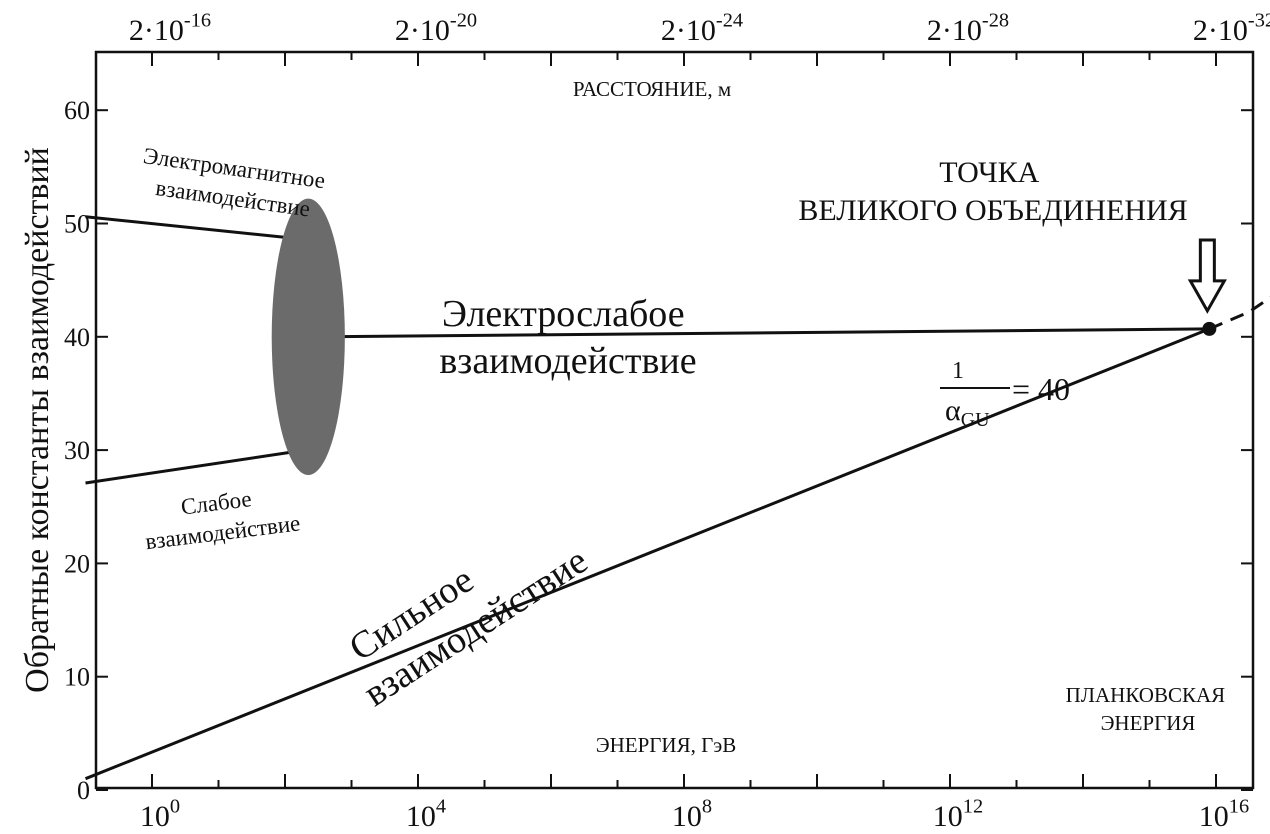 The height and width of the screenshot is (834, 1270). What do you see at coordinates (463, 21) in the screenshot?
I see `top-tick-label-exponent: -20` at bounding box center [463, 21].